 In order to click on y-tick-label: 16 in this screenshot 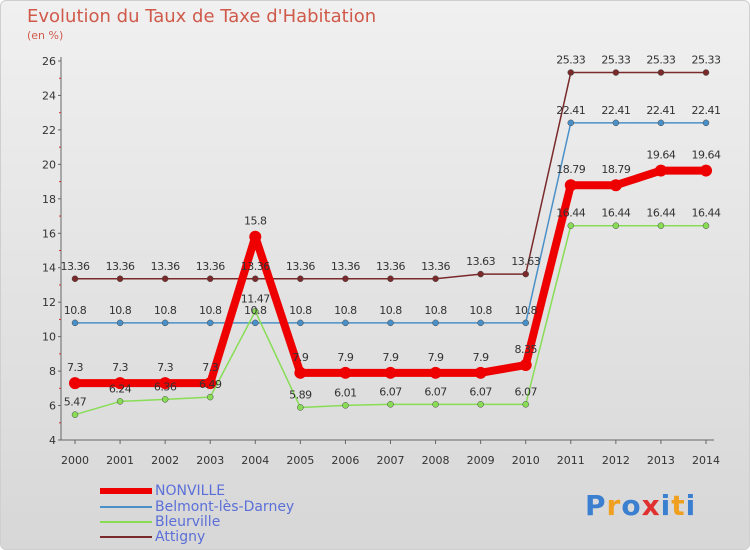, I will do `click(49, 233)`.